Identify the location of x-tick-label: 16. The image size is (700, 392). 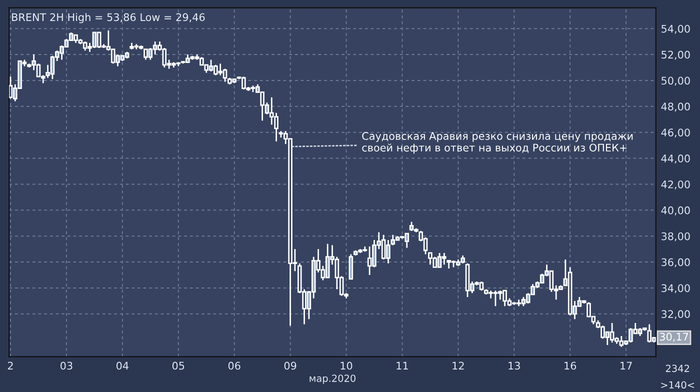
(570, 366).